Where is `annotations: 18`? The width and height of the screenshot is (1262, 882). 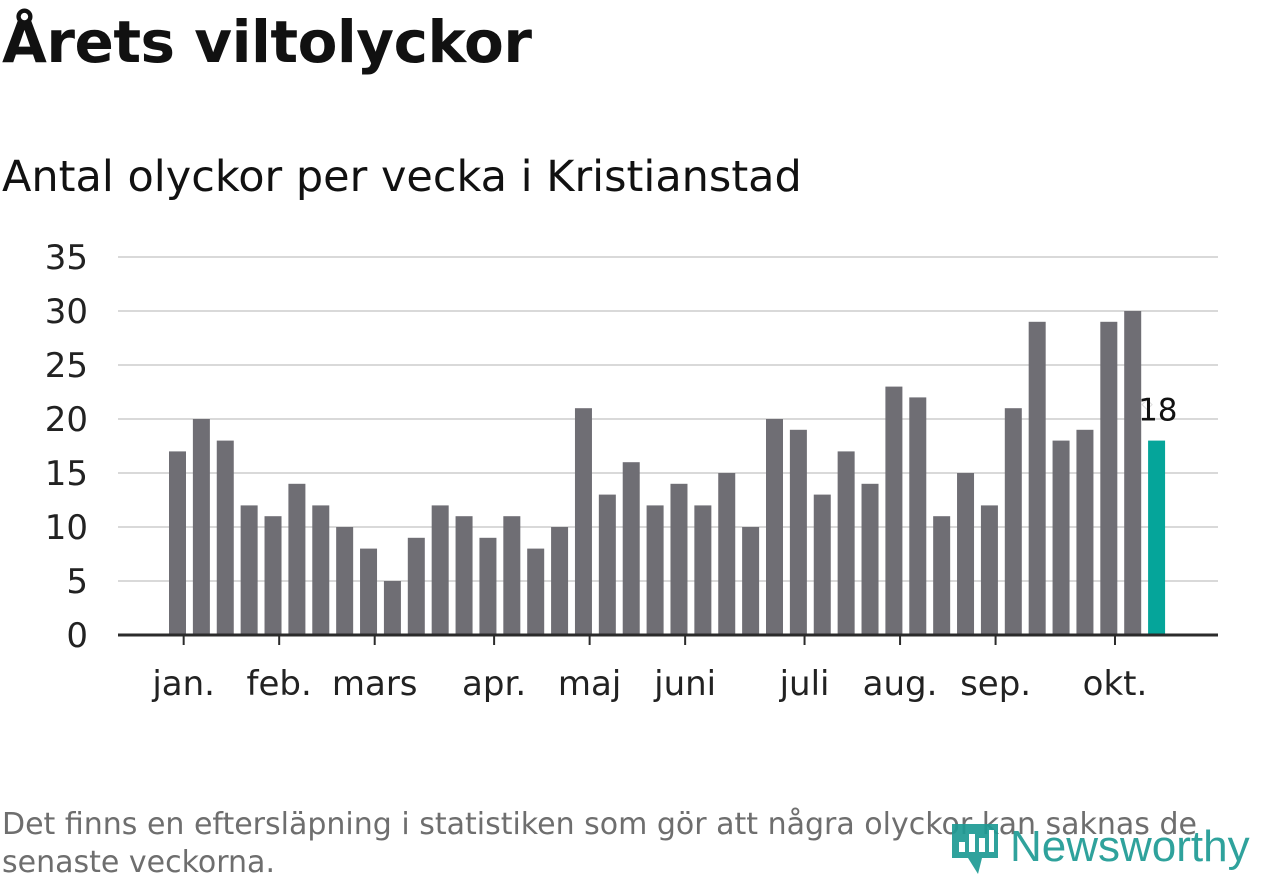 annotations: 18 is located at coordinates (1157, 411).